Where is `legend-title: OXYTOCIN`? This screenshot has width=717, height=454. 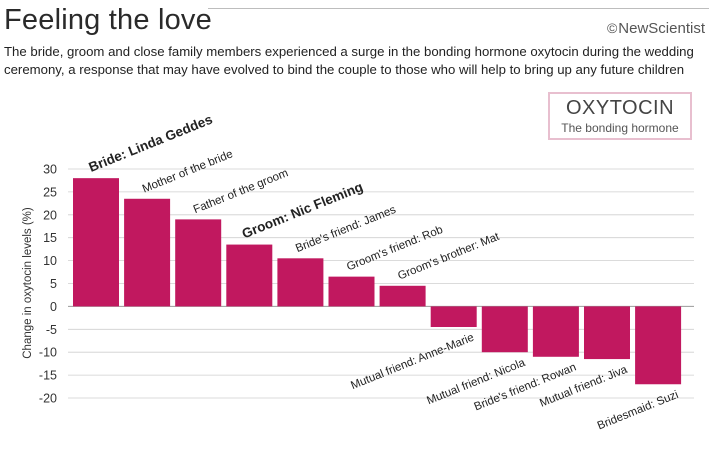 legend-title: OXYTOCIN is located at coordinates (620, 108).